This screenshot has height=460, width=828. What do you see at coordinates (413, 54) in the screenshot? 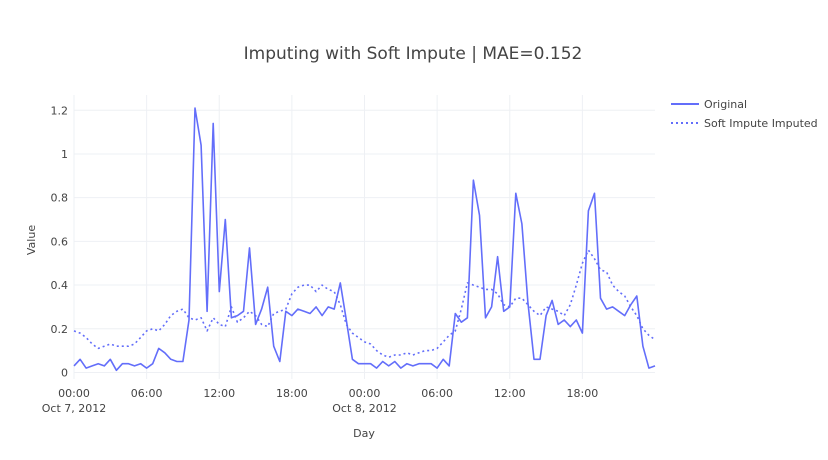
I see `chart-title: Imputing with Soft Impute | MAE=0.152` at bounding box center [413, 54].